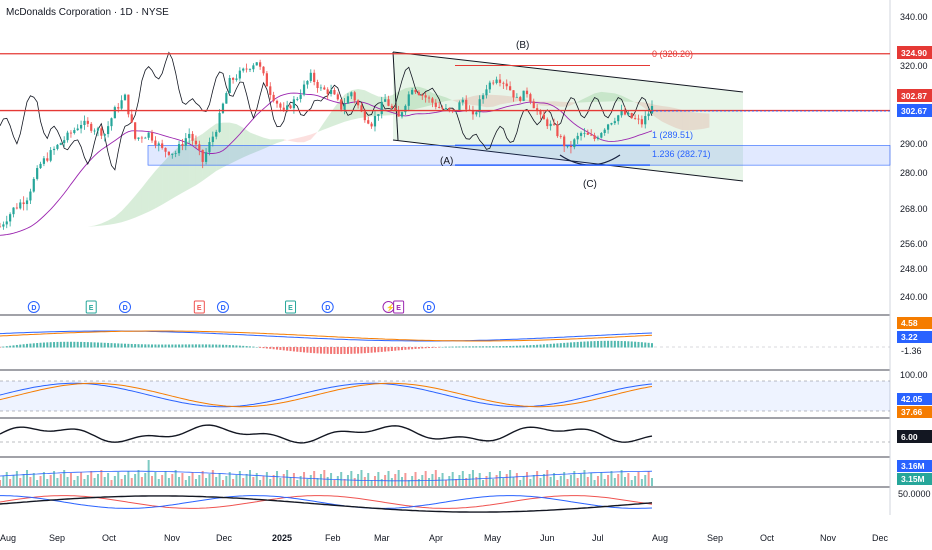 The height and width of the screenshot is (550, 932). Describe the element at coordinates (326, 504) in the screenshot. I see `adx-line` at that location.